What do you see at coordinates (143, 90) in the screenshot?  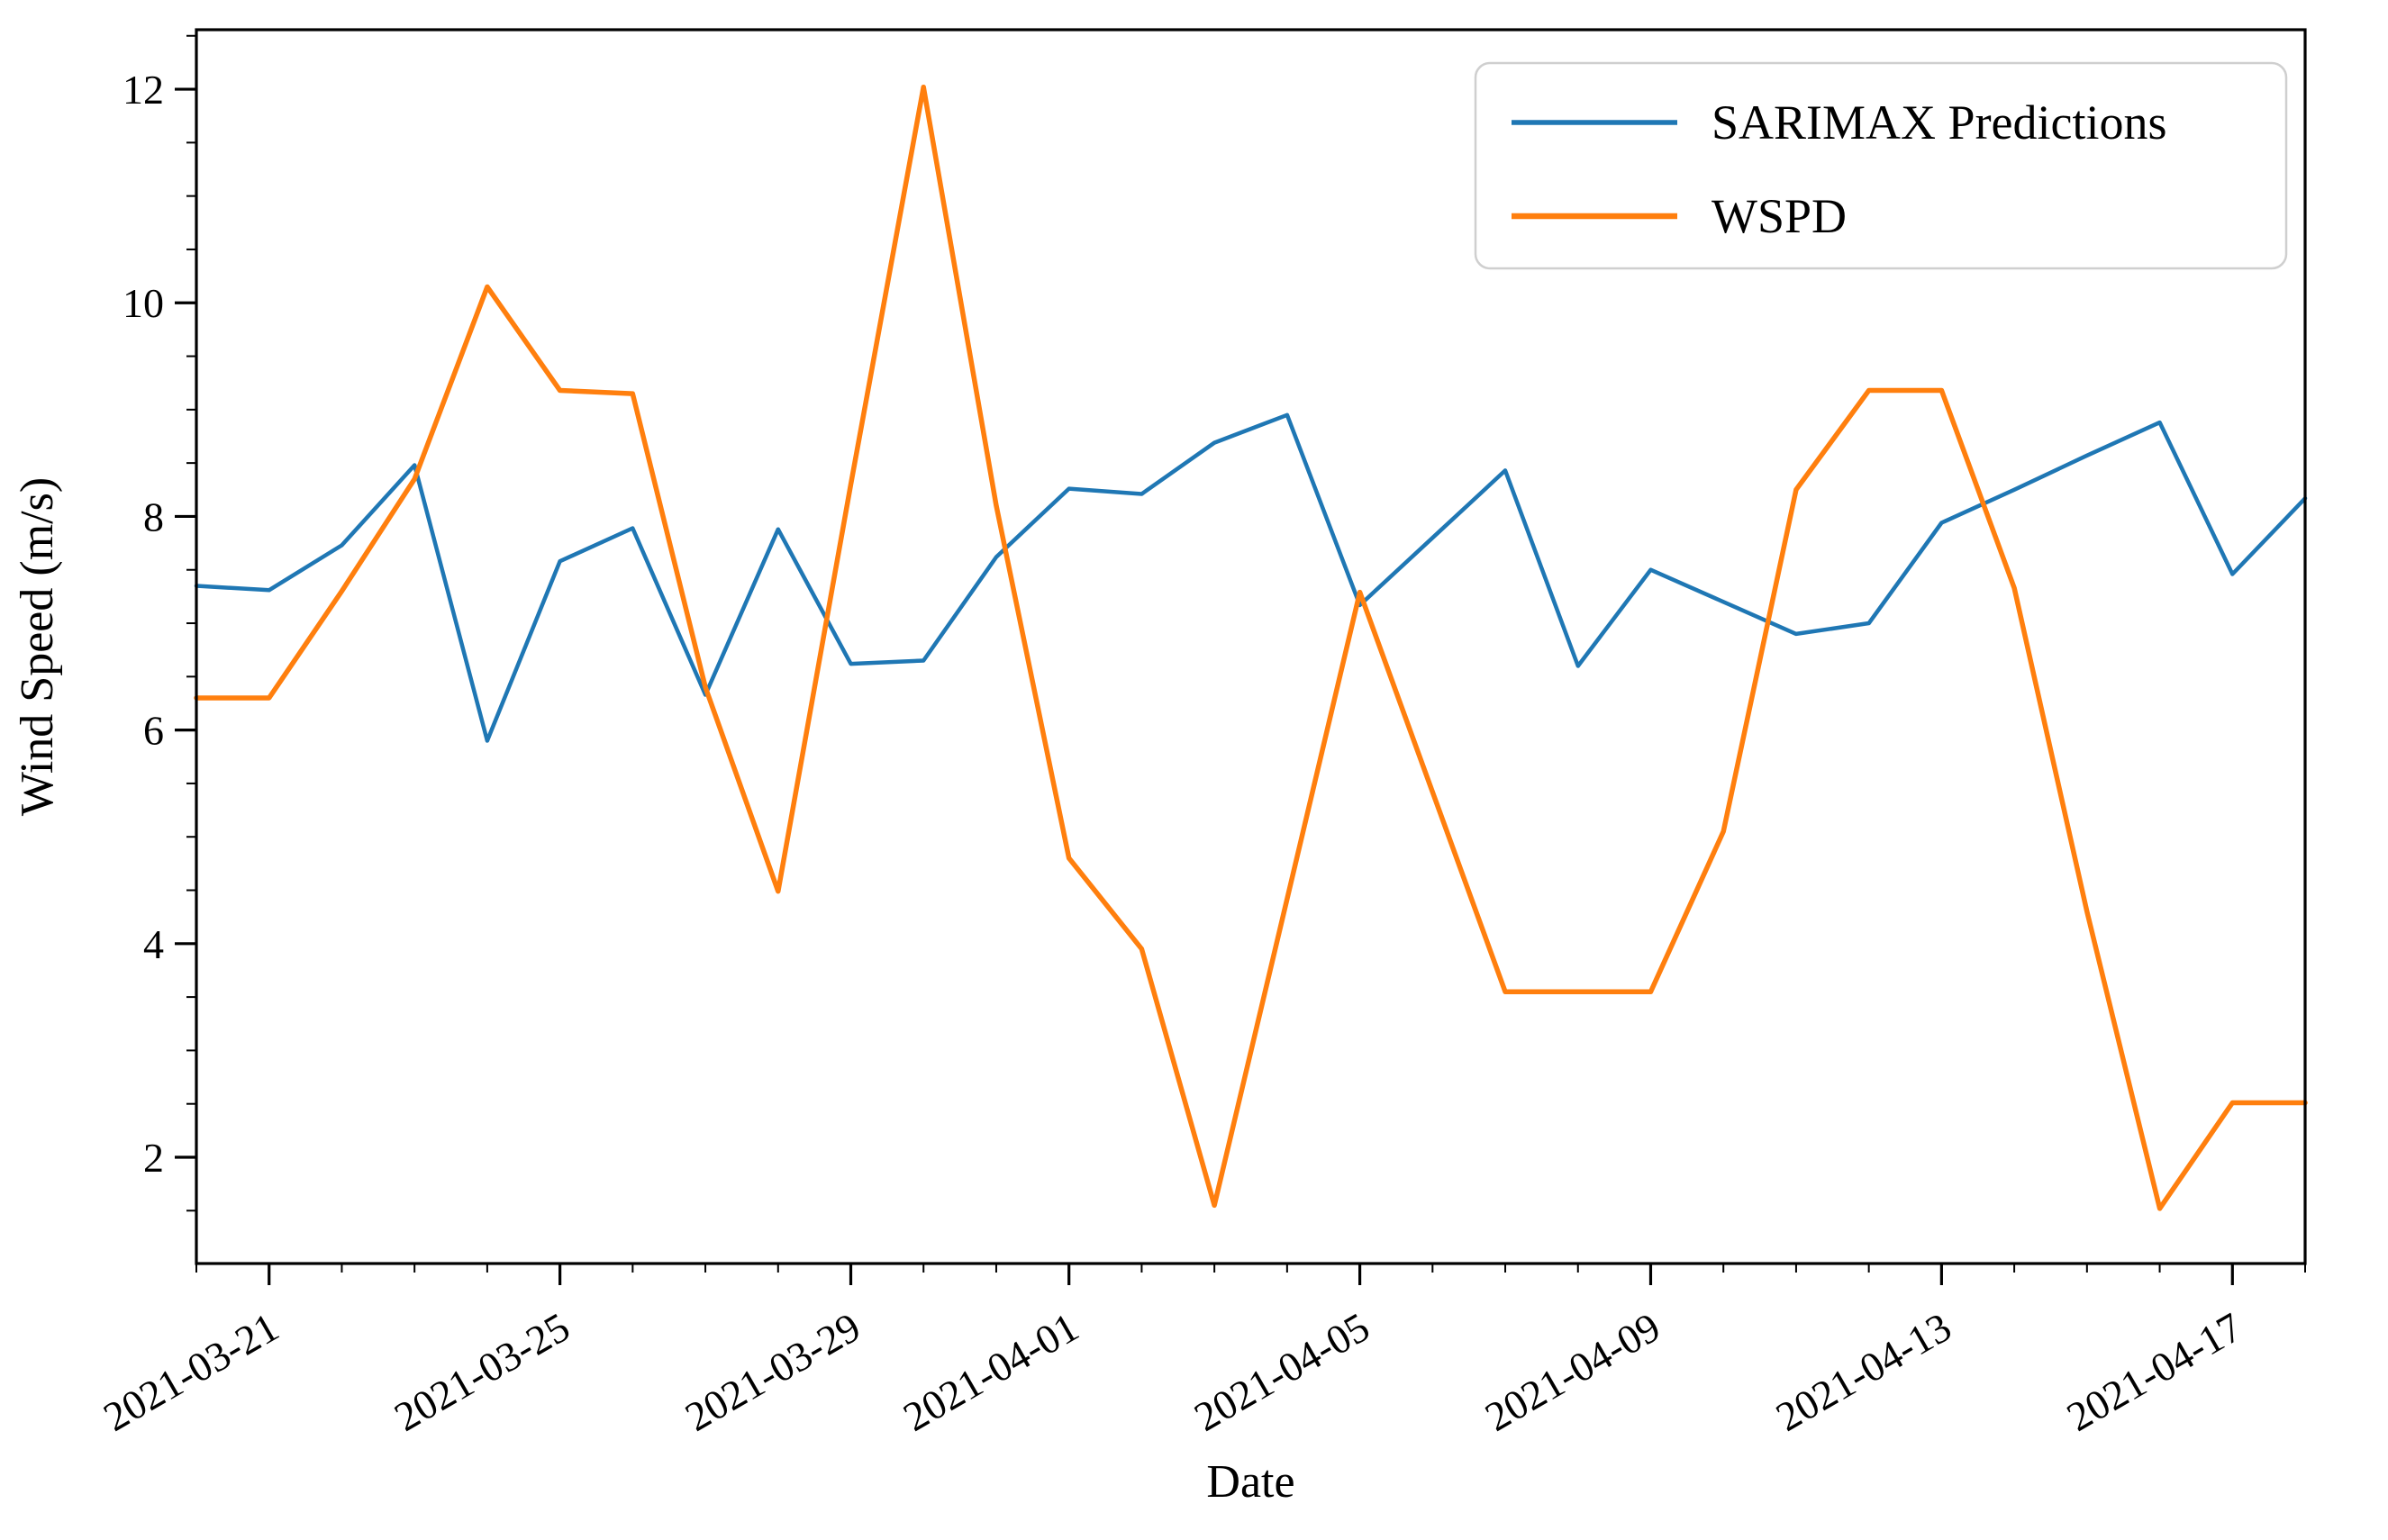 I see `y-tick-label: 12` at bounding box center [143, 90].